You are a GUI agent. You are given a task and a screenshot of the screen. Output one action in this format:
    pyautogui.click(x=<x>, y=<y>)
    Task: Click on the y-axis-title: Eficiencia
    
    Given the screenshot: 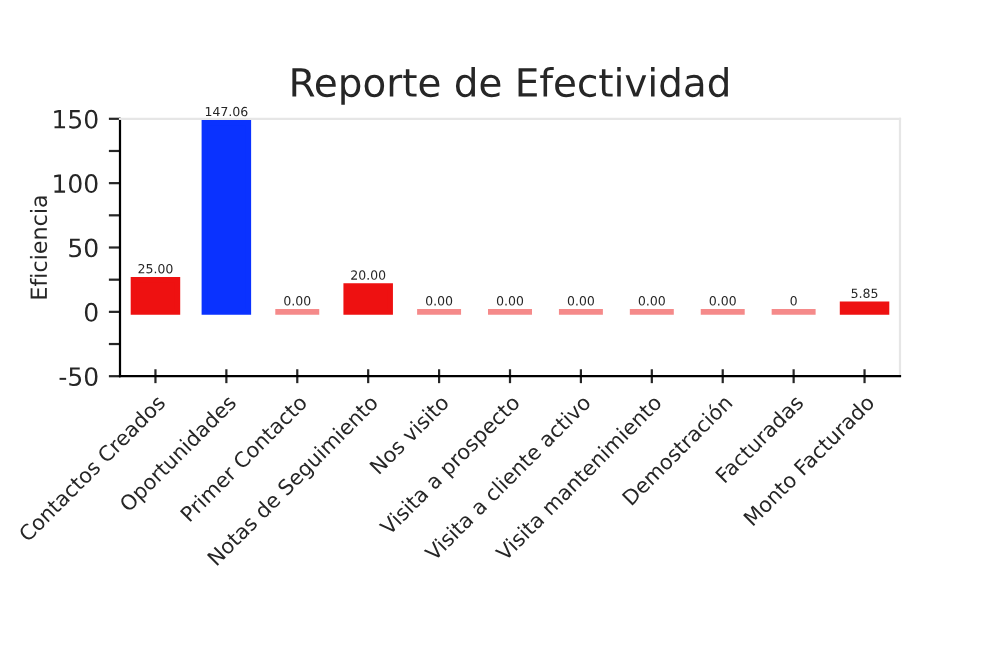 What is the action you would take?
    pyautogui.click(x=38, y=247)
    